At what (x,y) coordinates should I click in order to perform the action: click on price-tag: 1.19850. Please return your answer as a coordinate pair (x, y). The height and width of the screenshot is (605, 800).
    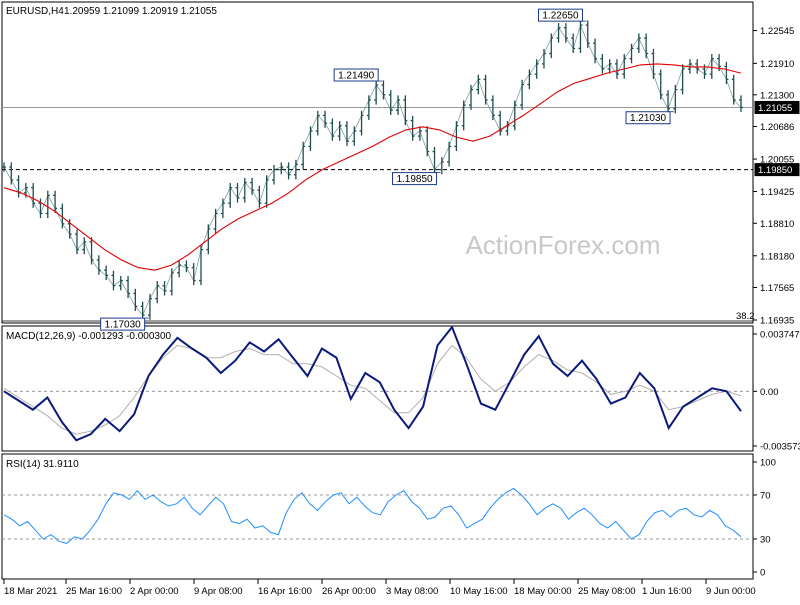
    Looking at the image, I should click on (777, 170).